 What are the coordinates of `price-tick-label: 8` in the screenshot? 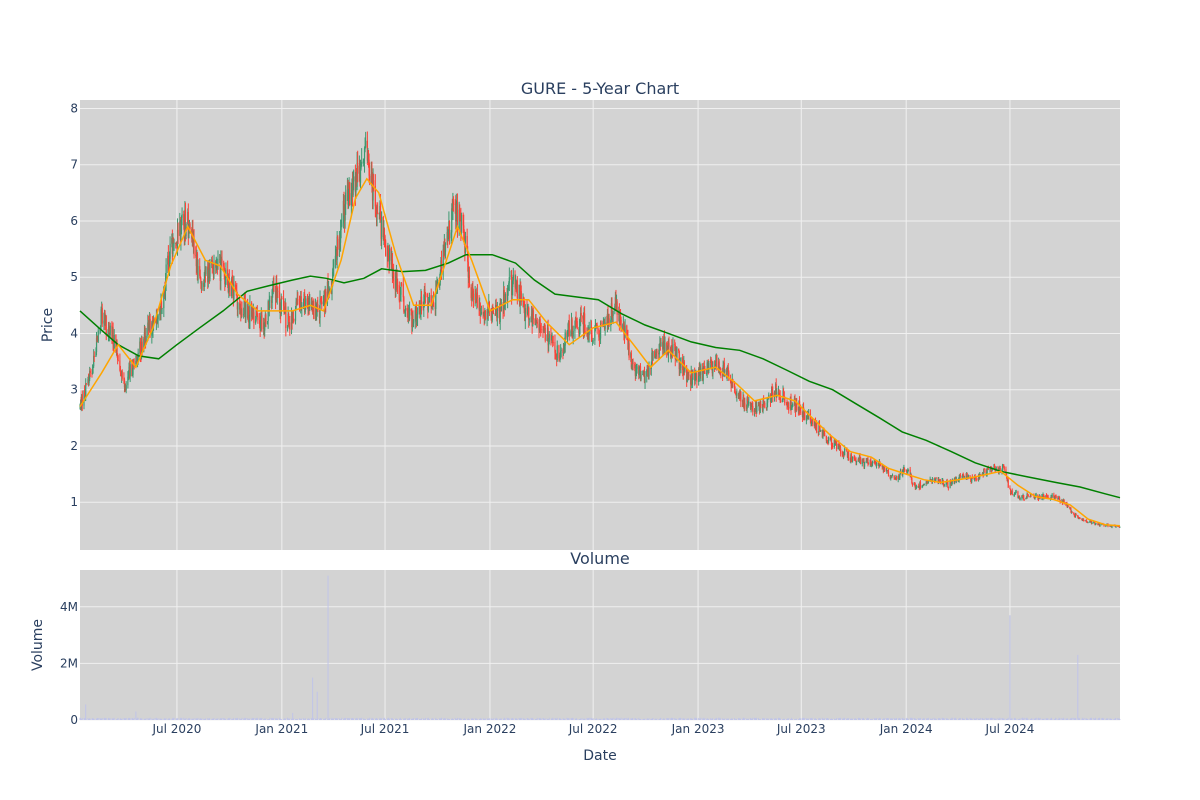 It's located at (74, 108).